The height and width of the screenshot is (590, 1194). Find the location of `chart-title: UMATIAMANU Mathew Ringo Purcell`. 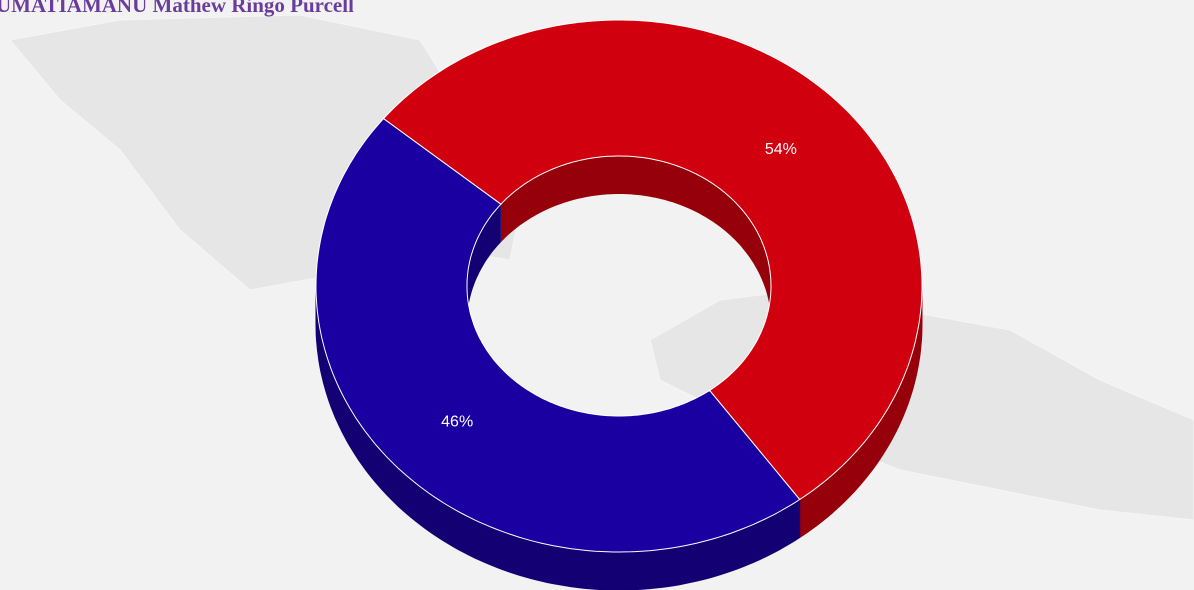

chart-title: UMATIAMANU Mathew Ringo Purcell is located at coordinates (177, 8).